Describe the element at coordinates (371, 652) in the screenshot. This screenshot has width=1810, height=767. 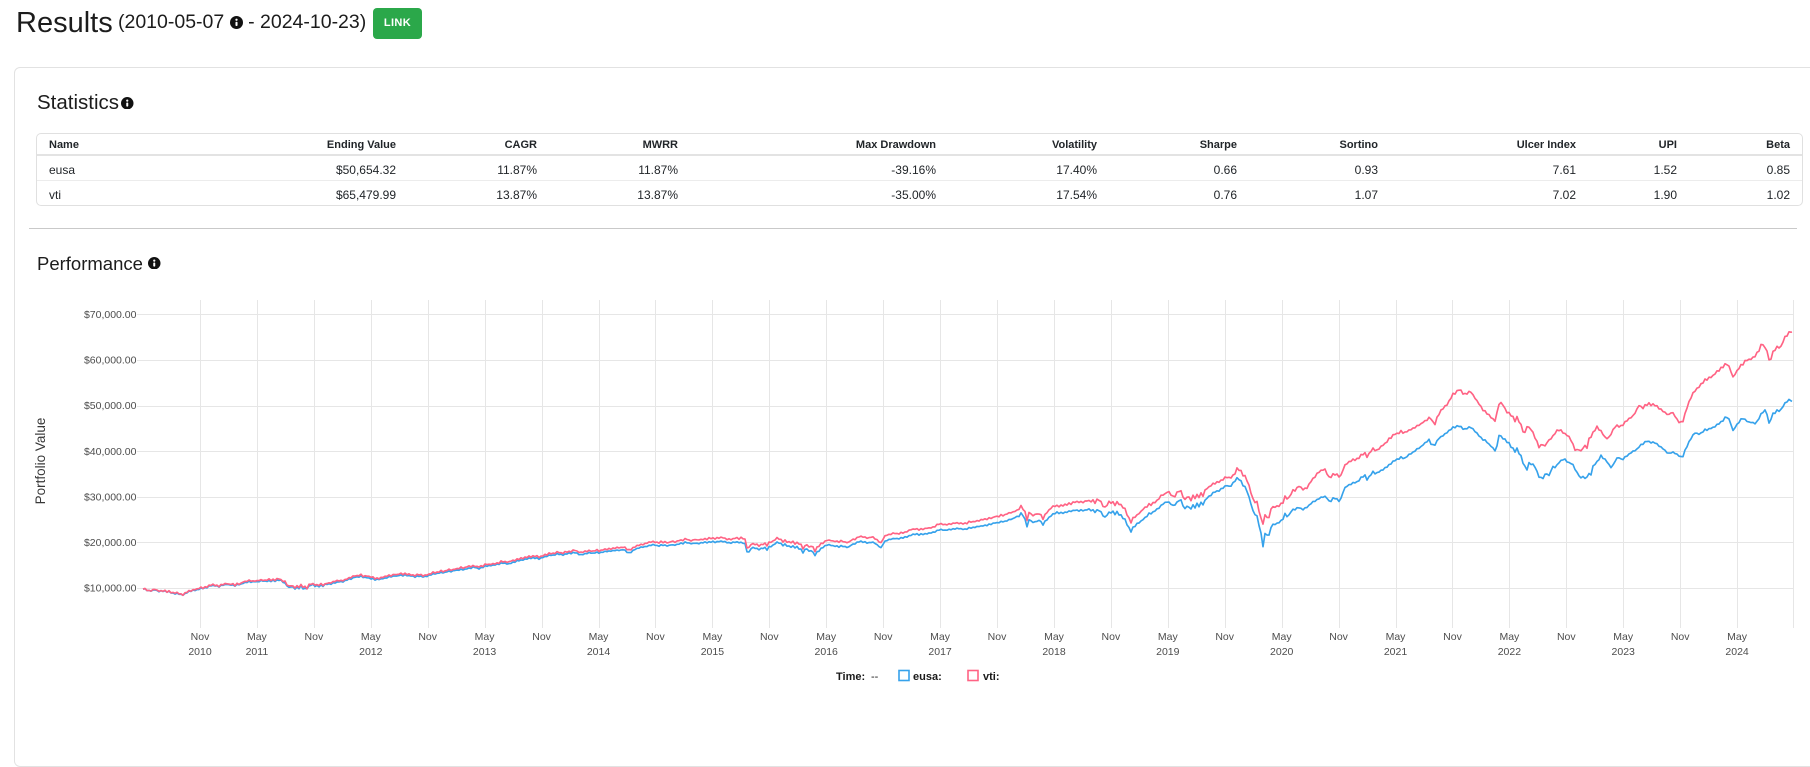
I see `svg-text: 2012` at that location.